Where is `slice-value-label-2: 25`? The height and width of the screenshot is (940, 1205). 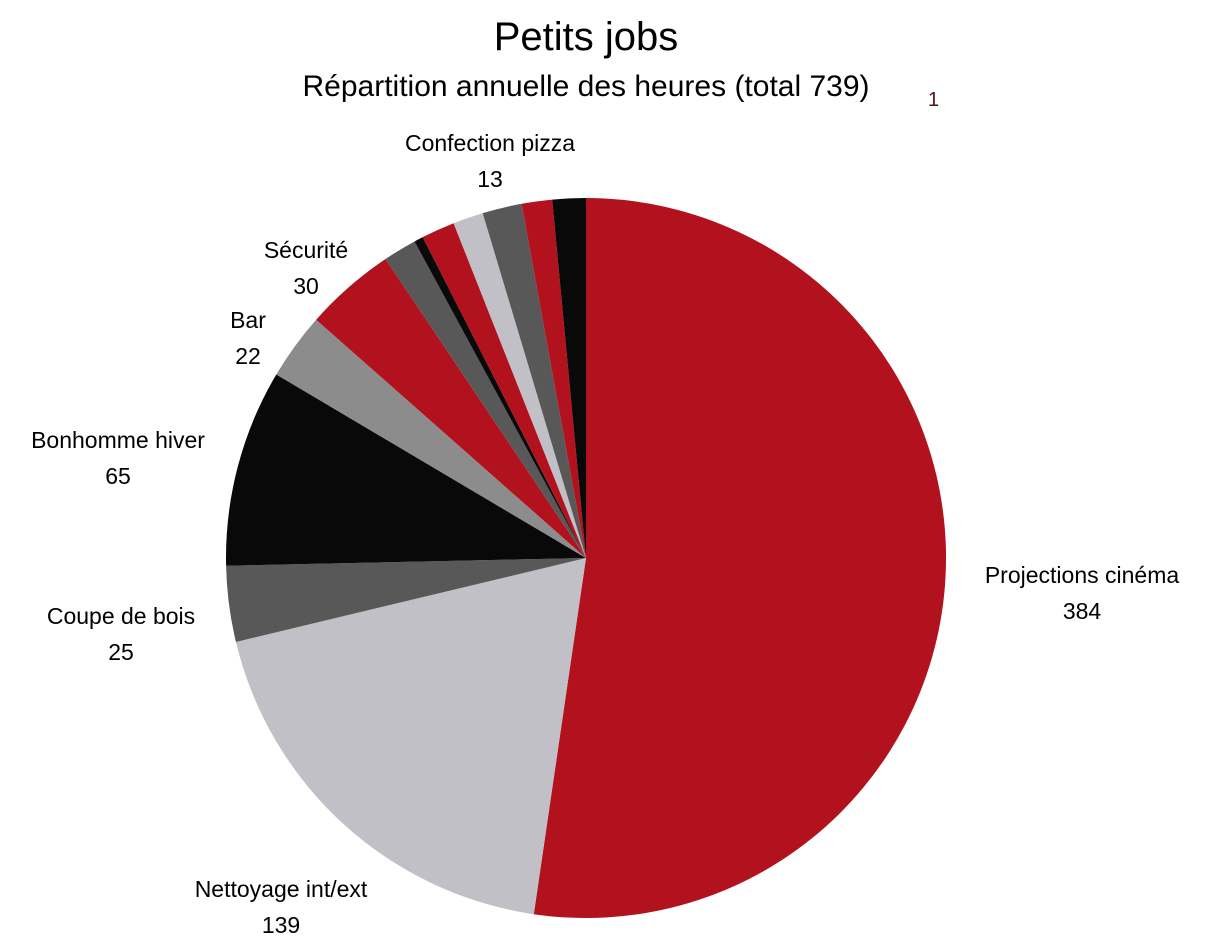
slice-value-label-2: 25 is located at coordinates (121, 652).